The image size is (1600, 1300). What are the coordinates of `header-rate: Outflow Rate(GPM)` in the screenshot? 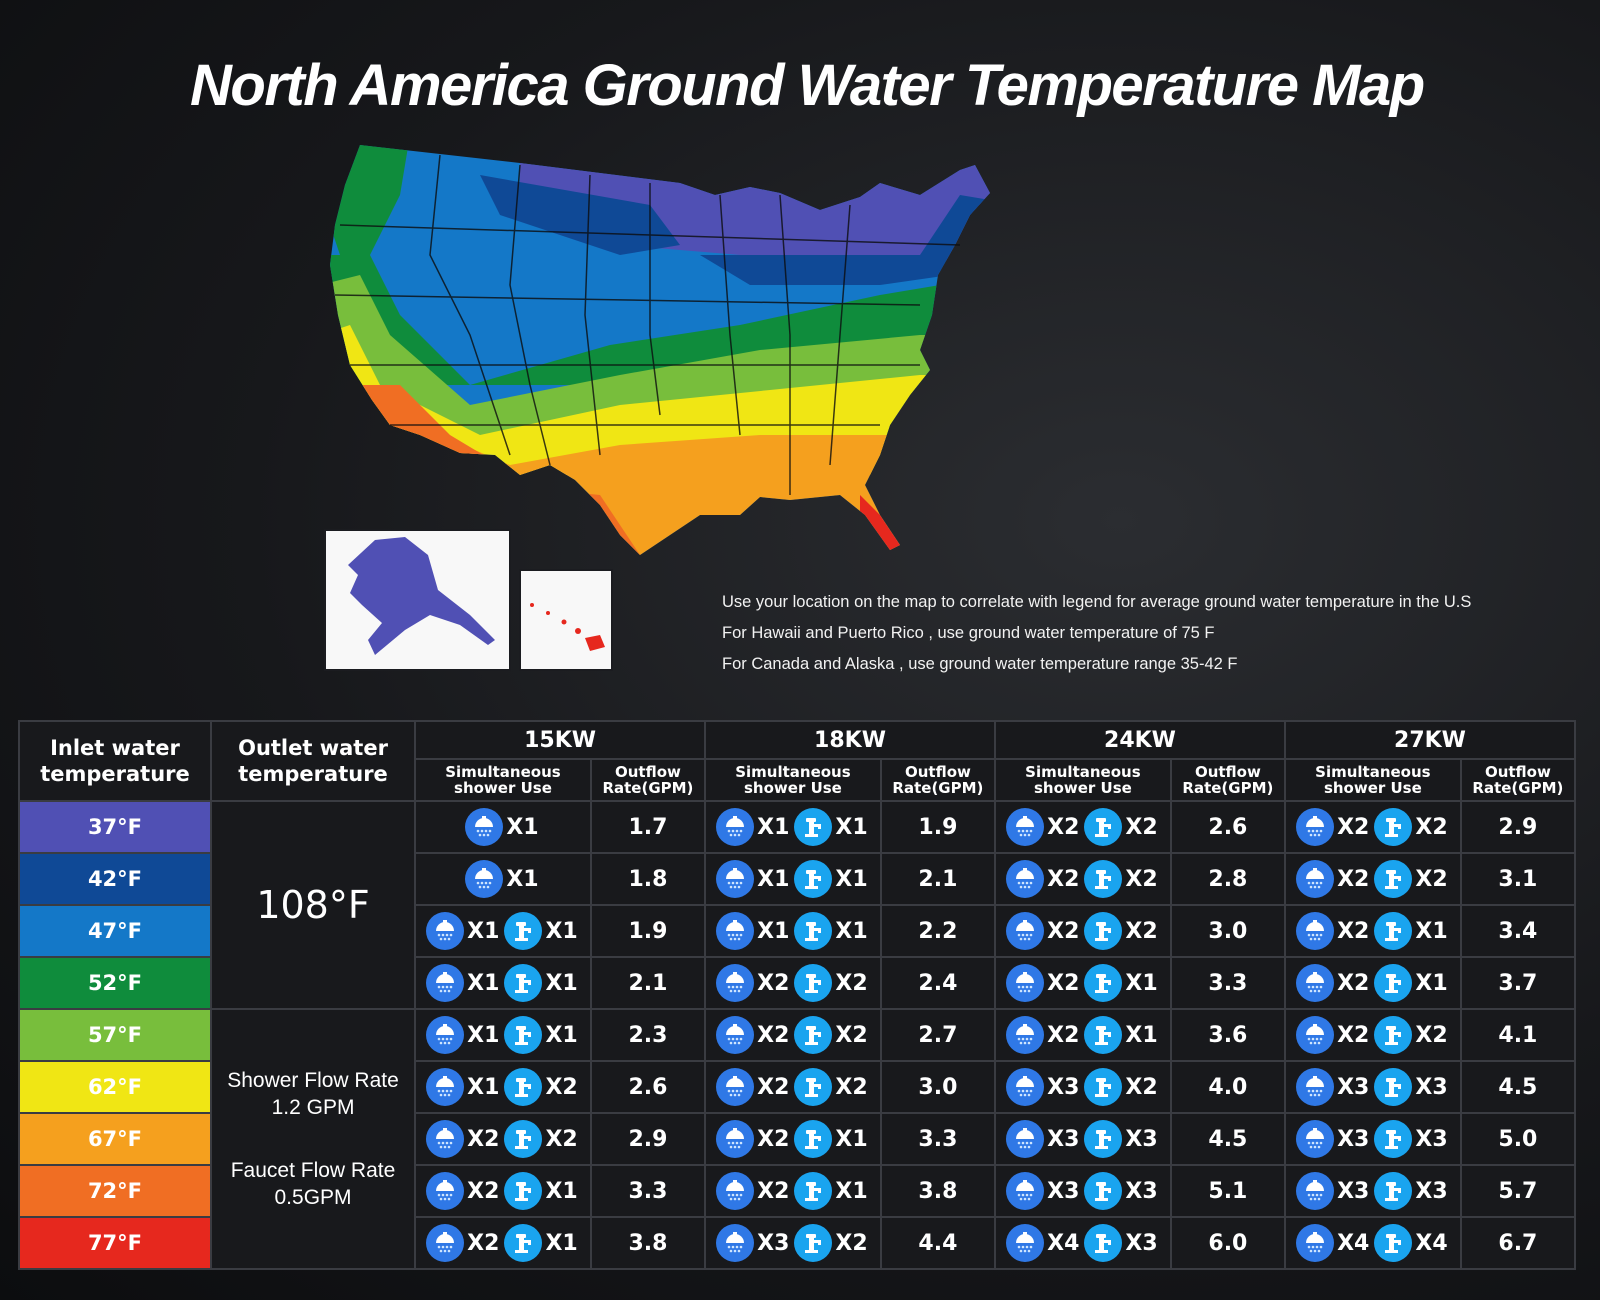 It's located at (1227, 780).